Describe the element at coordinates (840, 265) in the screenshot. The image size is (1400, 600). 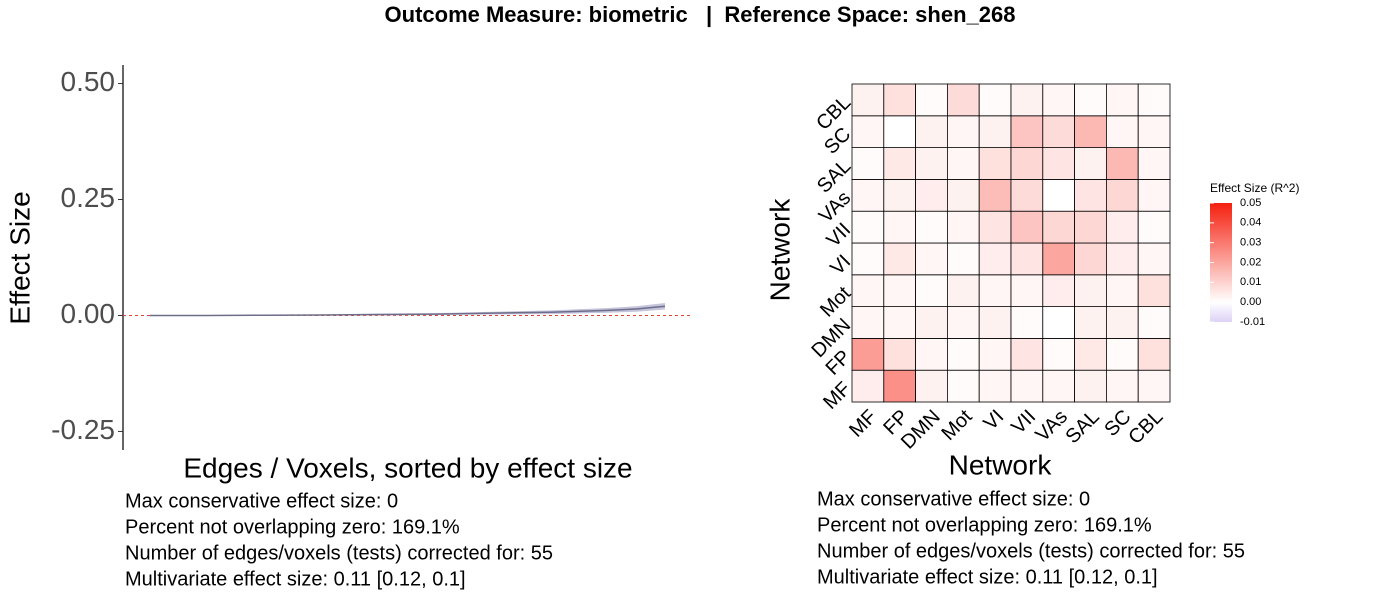
I see `y-tick-label: VI` at that location.